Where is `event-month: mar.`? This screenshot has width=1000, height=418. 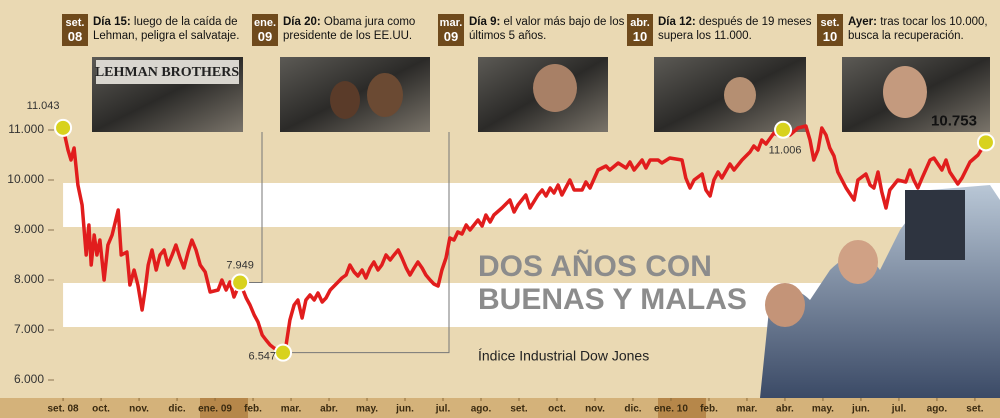 event-month: mar. is located at coordinates (451, 23).